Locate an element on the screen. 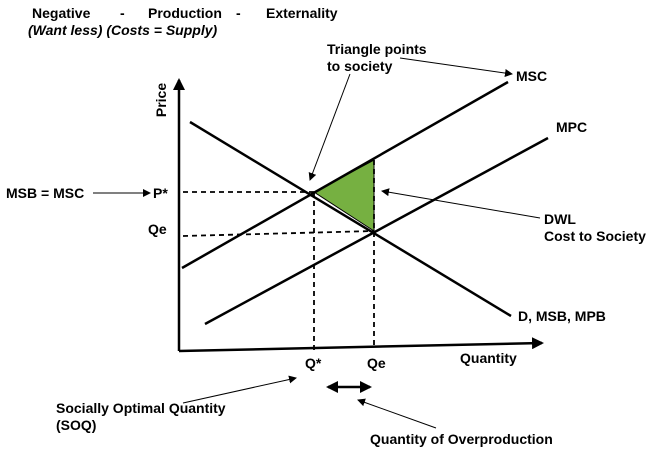 The image size is (668, 463). msb-msc-label: MSB = MSC is located at coordinates (45, 193).